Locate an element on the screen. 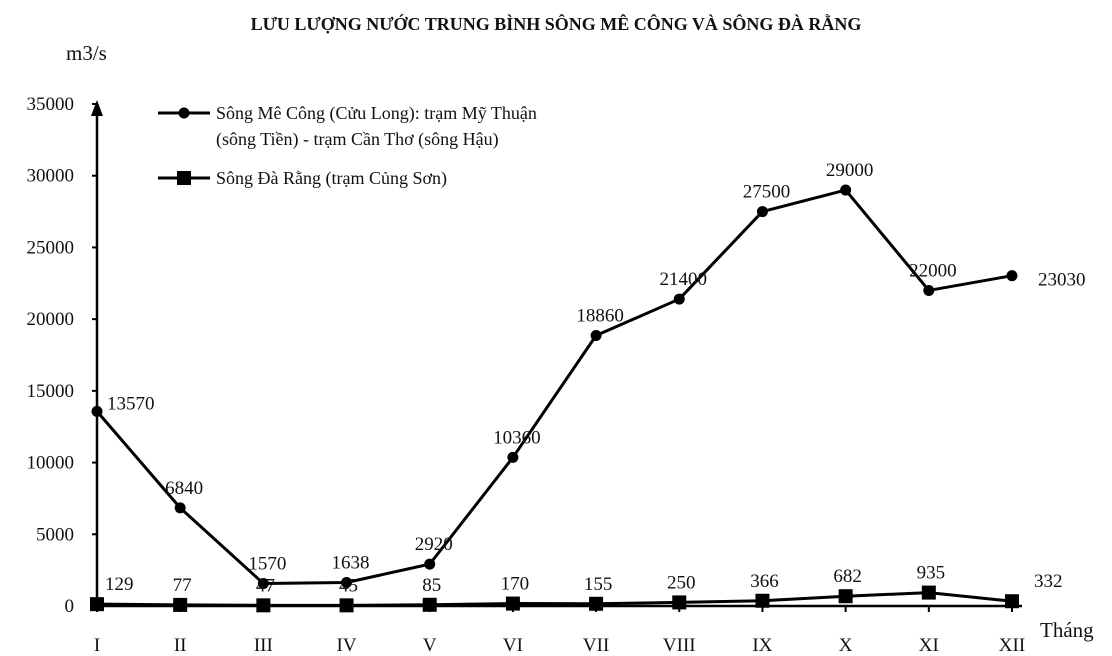 The image size is (1112, 656). data-label: 682 is located at coordinates (847, 576).